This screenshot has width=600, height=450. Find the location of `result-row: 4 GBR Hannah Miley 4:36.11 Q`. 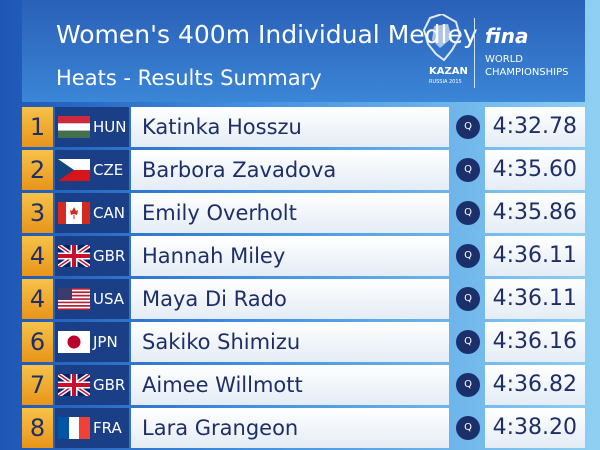

result-row: 4 GBR Hannah Miley 4:36.11 Q is located at coordinates (303, 256).